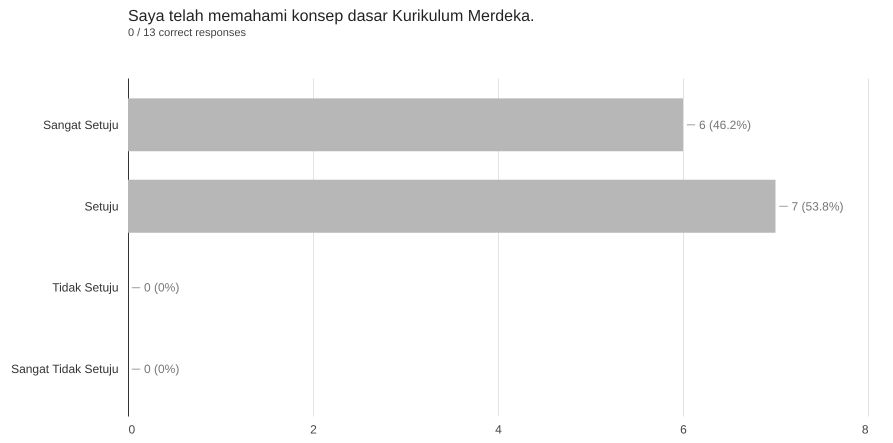 The width and height of the screenshot is (893, 443). I want to click on data-label: 6 (46.2%), so click(725, 125).